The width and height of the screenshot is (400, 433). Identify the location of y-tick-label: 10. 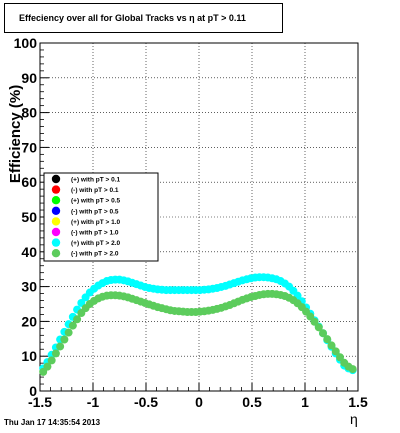
(29, 356).